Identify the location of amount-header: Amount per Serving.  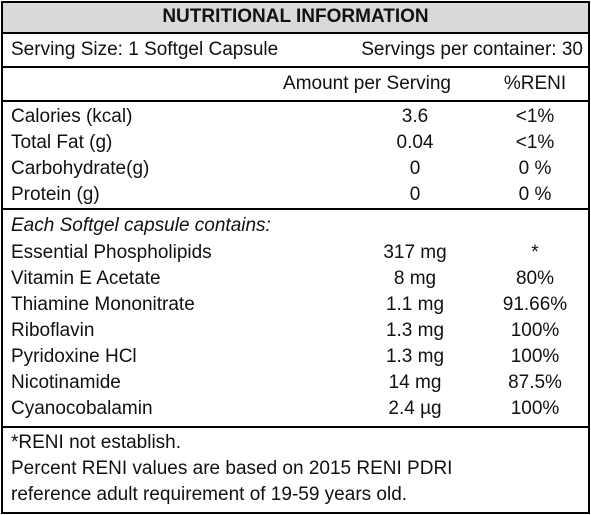
(367, 83).